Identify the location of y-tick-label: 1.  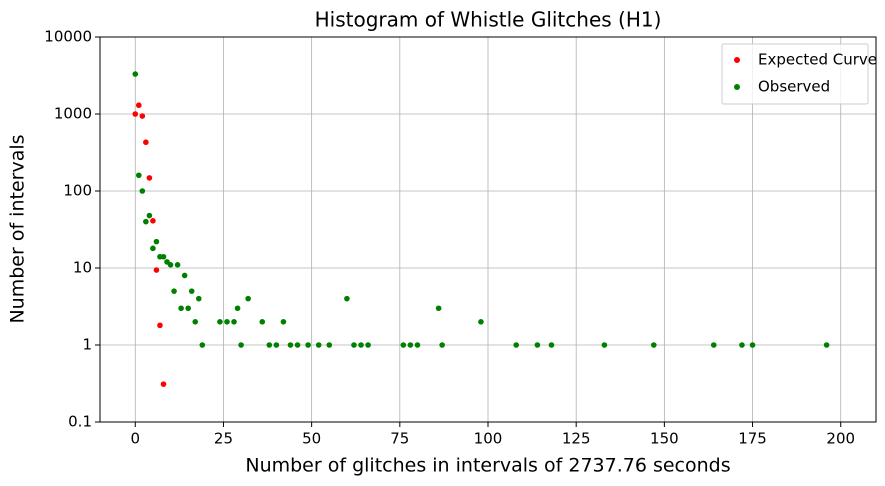
(87, 345).